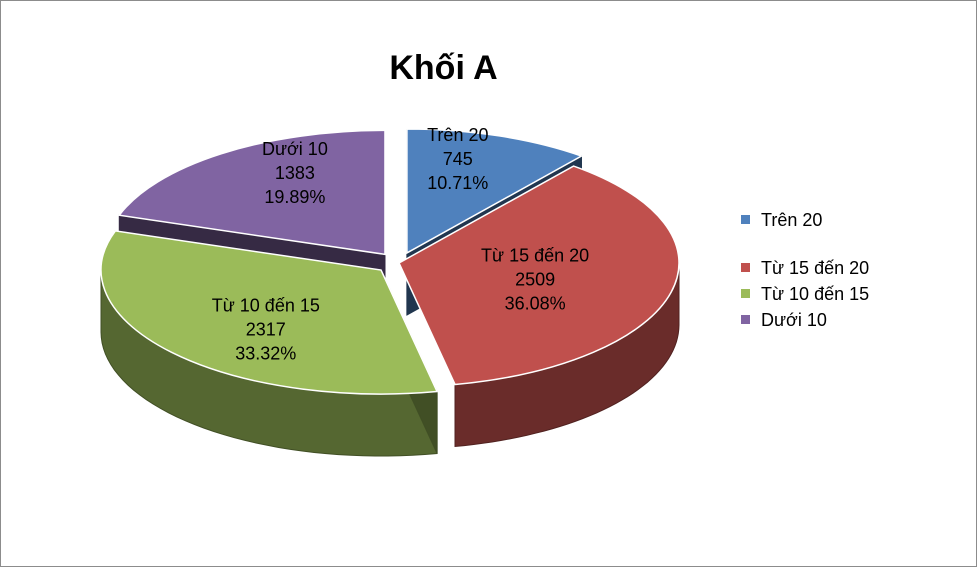 This screenshot has width=977, height=567. Describe the element at coordinates (295, 173) in the screenshot. I see `data-label-value: 1383` at that location.